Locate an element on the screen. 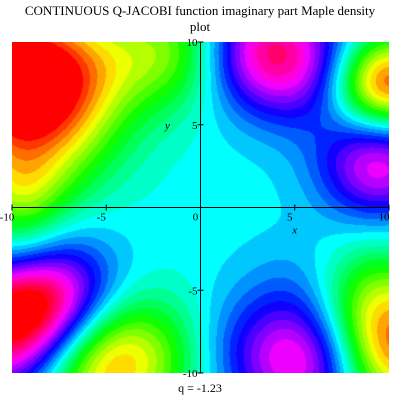 Image resolution: width=400 pixels, height=400 pixels. parameter-caption: q = -1.23 is located at coordinates (200, 388).